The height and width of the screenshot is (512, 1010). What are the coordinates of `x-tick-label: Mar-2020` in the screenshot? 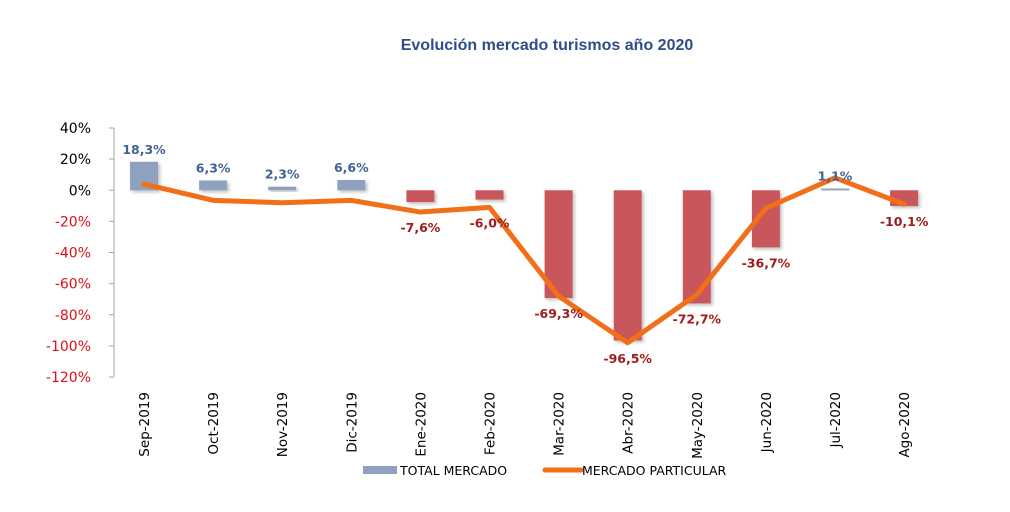 It's located at (560, 424).